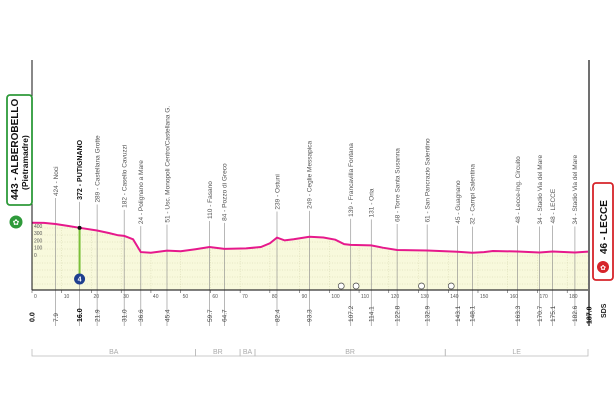 The image size is (616, 410). I want to click on x-tick-label: 80, so click(275, 297).